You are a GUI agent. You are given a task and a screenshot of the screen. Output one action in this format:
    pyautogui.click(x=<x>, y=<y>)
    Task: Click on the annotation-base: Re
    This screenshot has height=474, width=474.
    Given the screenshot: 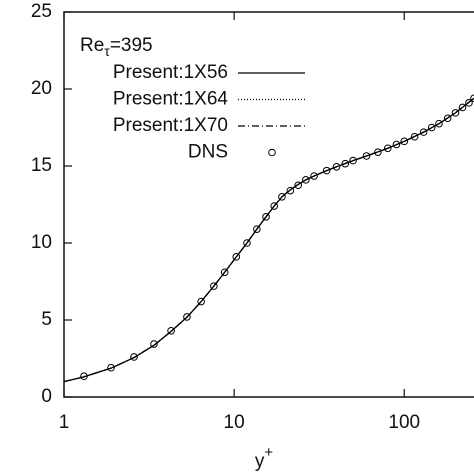 What is the action you would take?
    pyautogui.click(x=92, y=45)
    